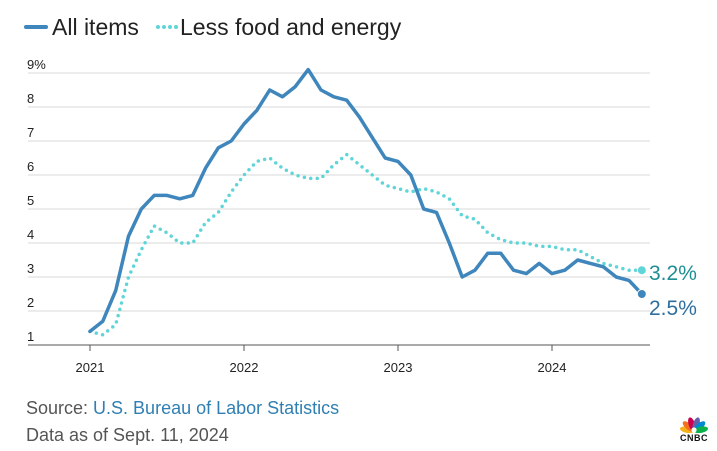 The height and width of the screenshot is (451, 717). Describe the element at coordinates (60, 408) in the screenshot. I see `source-prefix: Source:` at that location.